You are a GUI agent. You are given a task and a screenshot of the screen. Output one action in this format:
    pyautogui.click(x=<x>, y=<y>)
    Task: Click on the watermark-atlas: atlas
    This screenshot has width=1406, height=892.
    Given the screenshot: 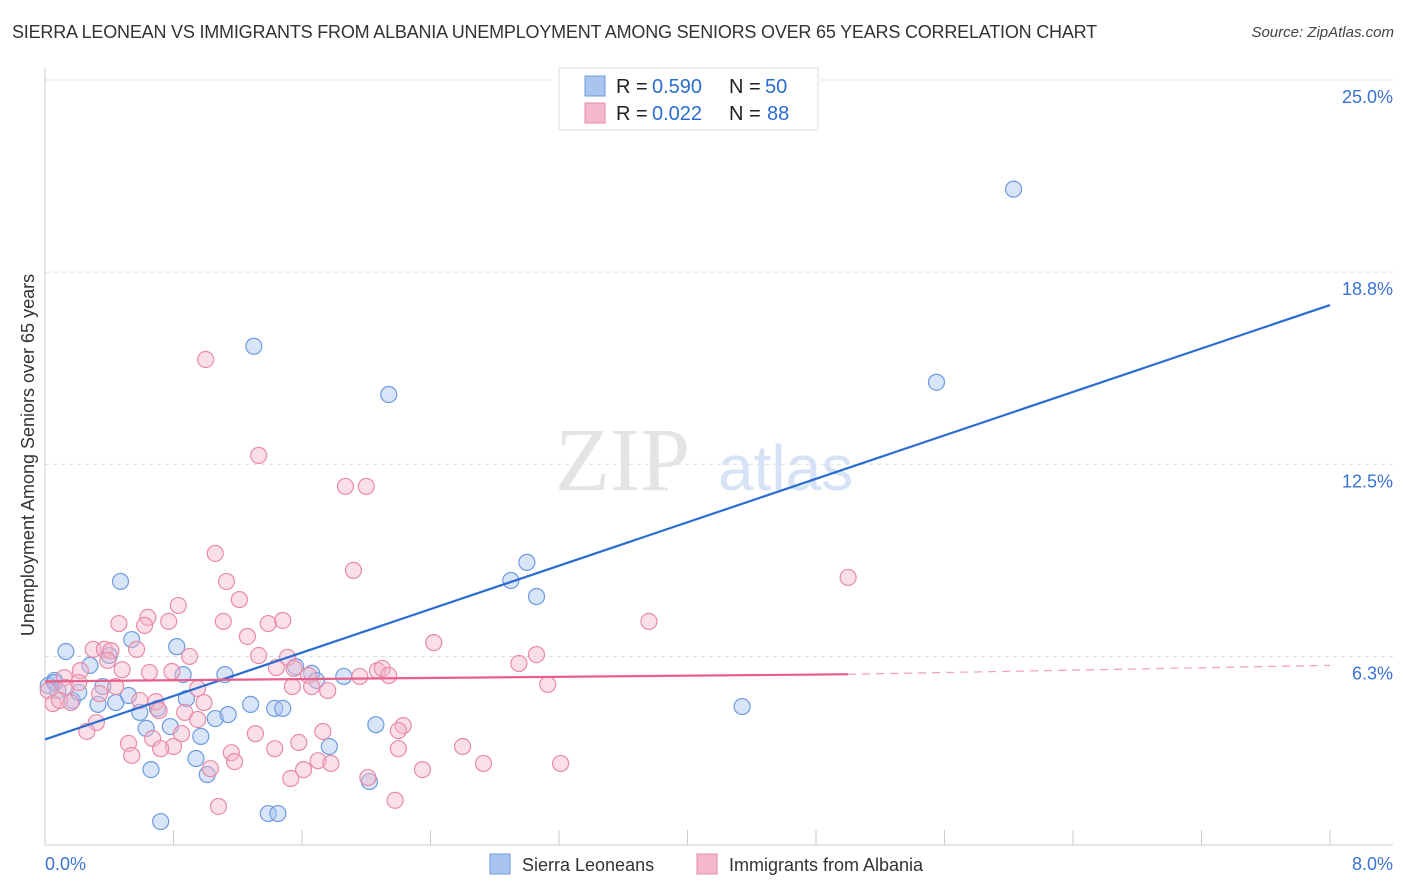 What is the action you would take?
    pyautogui.click(x=785, y=468)
    